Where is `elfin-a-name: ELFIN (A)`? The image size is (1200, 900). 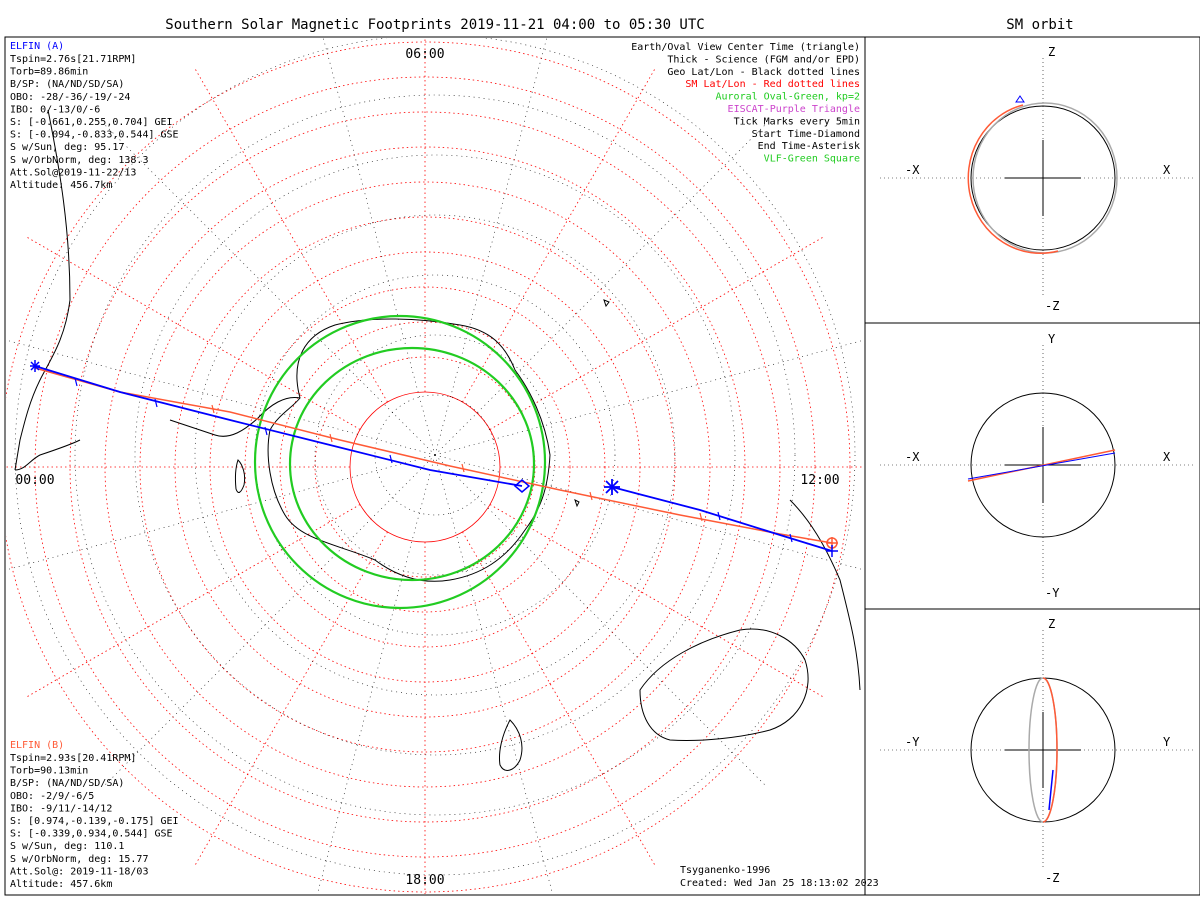 elfin-a-name: ELFIN (A) is located at coordinates (37, 46).